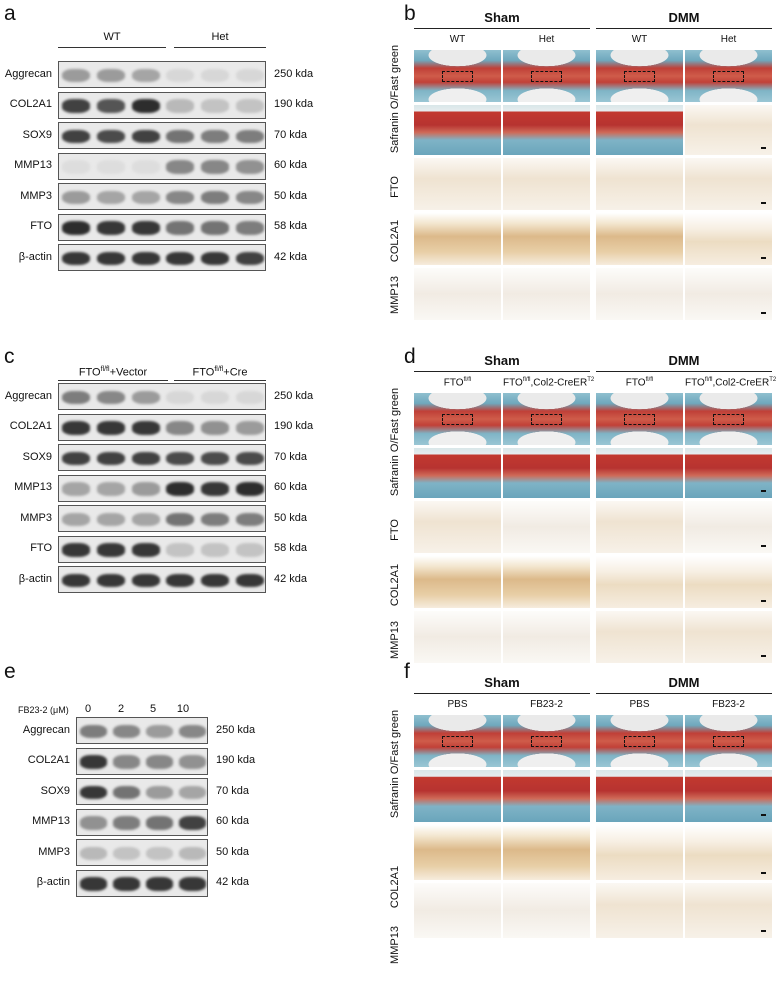  What do you see at coordinates (294, 426) in the screenshot?
I see `kda-label: 190 kda` at bounding box center [294, 426].